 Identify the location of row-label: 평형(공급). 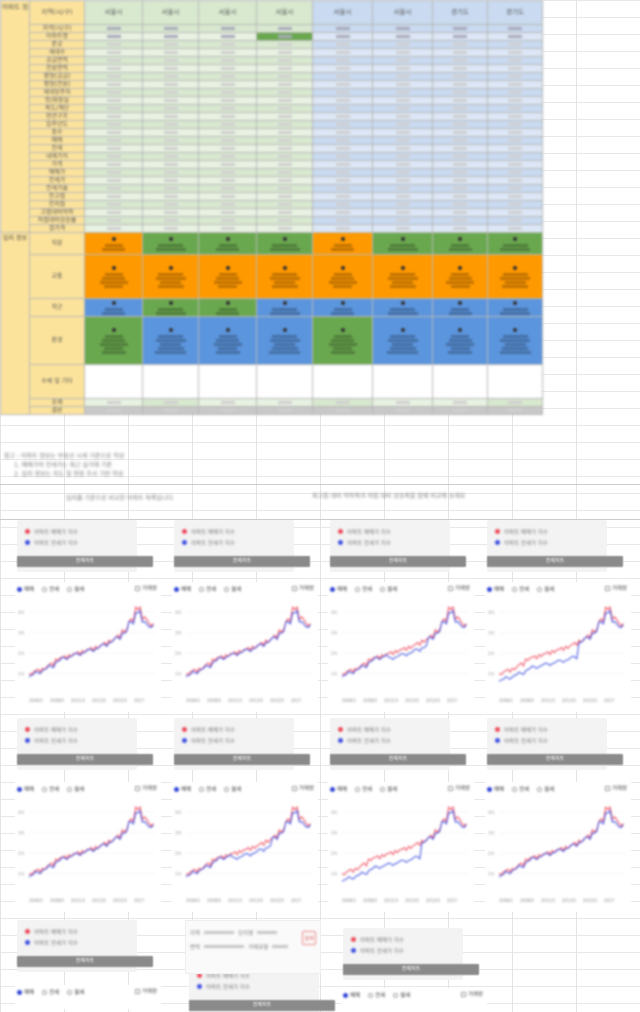
(57, 76).